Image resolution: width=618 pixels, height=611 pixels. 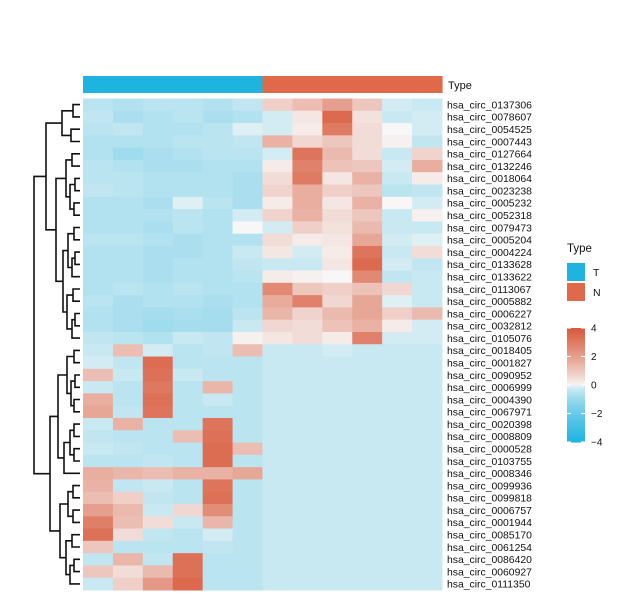 I want to click on color-scale-tick-label: 0, so click(x=594, y=386).